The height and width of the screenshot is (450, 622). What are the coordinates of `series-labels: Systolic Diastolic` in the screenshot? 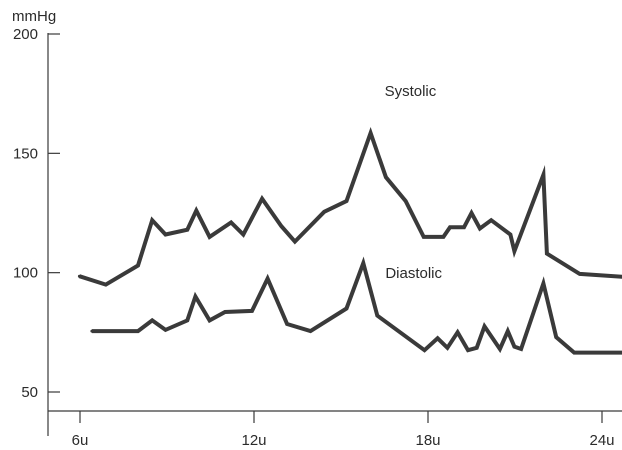 It's located at (414, 182).